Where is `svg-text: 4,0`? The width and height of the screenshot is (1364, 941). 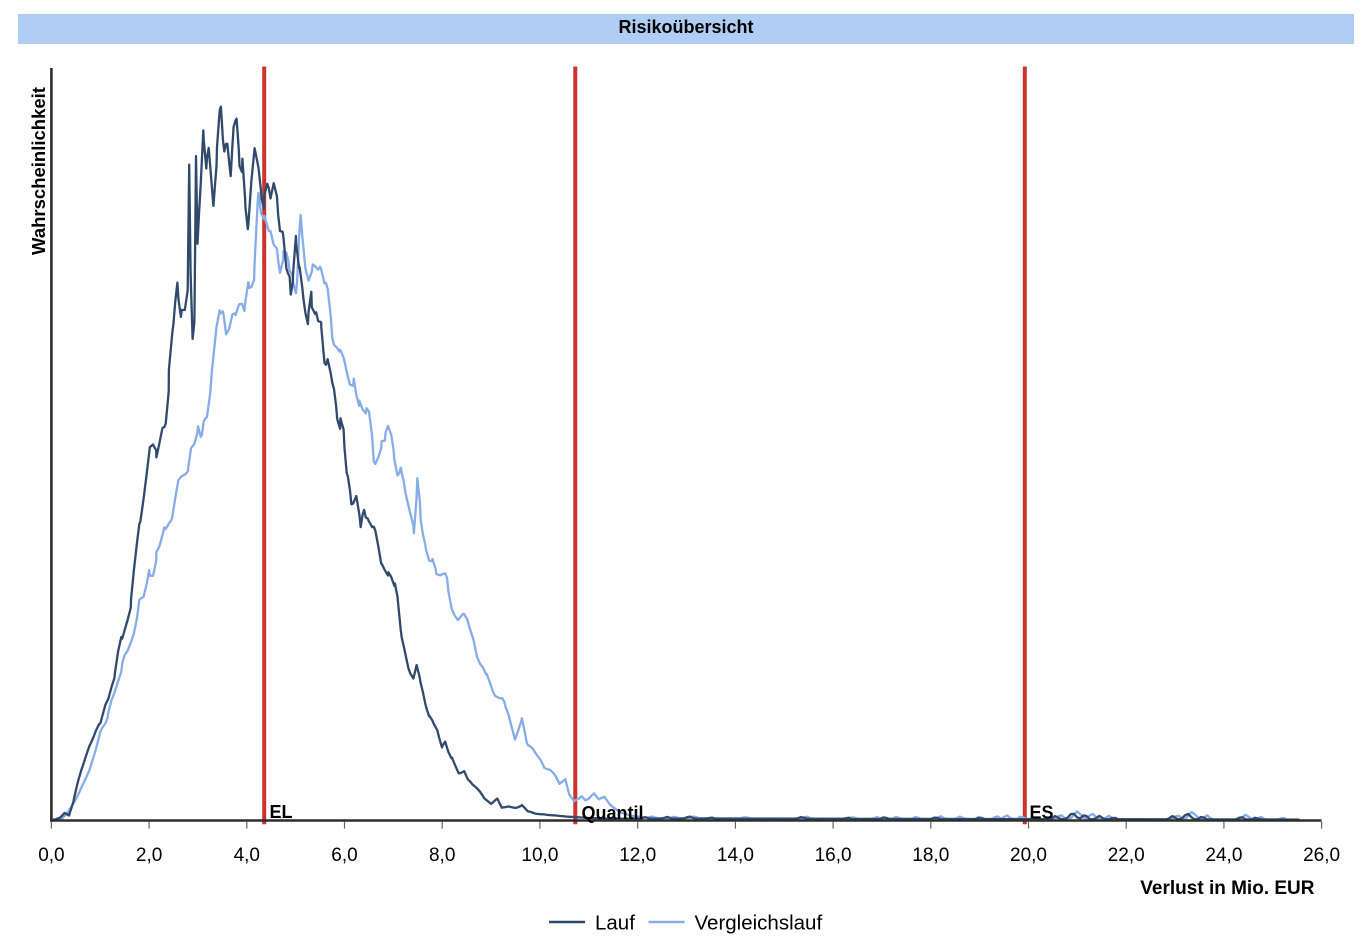
svg-text: 4,0 is located at coordinates (247, 855).